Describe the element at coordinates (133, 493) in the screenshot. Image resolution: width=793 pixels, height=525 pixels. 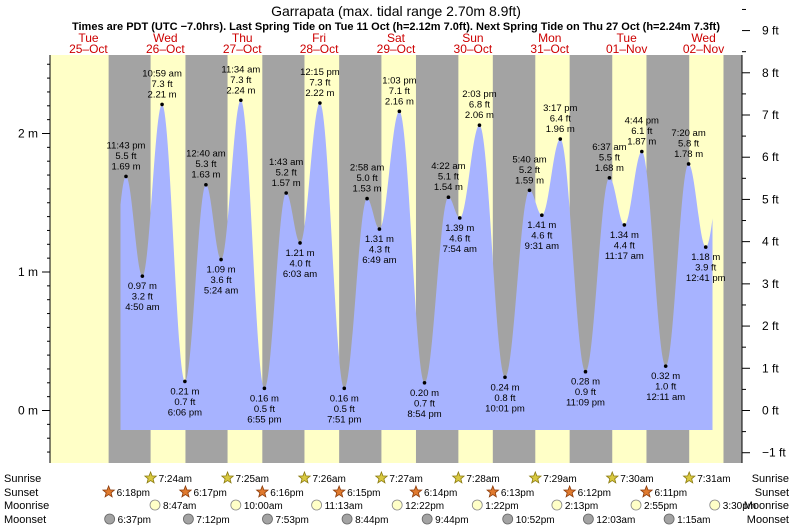
I see `sunset-time: 6:18pm` at that location.